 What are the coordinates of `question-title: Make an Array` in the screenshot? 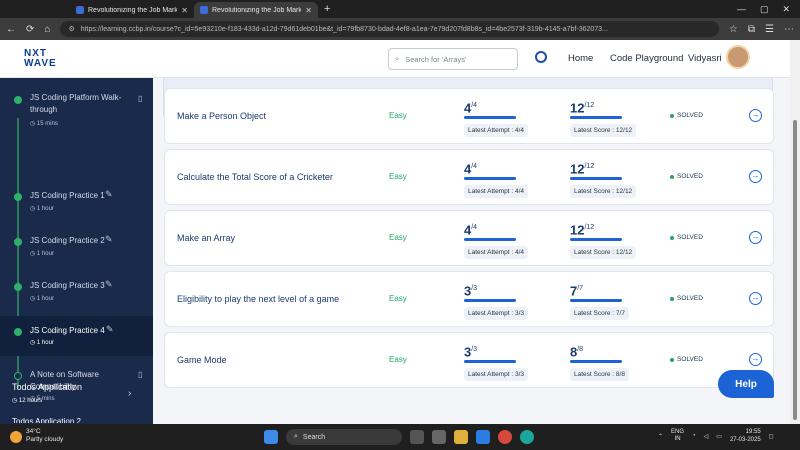 It's located at (206, 238).